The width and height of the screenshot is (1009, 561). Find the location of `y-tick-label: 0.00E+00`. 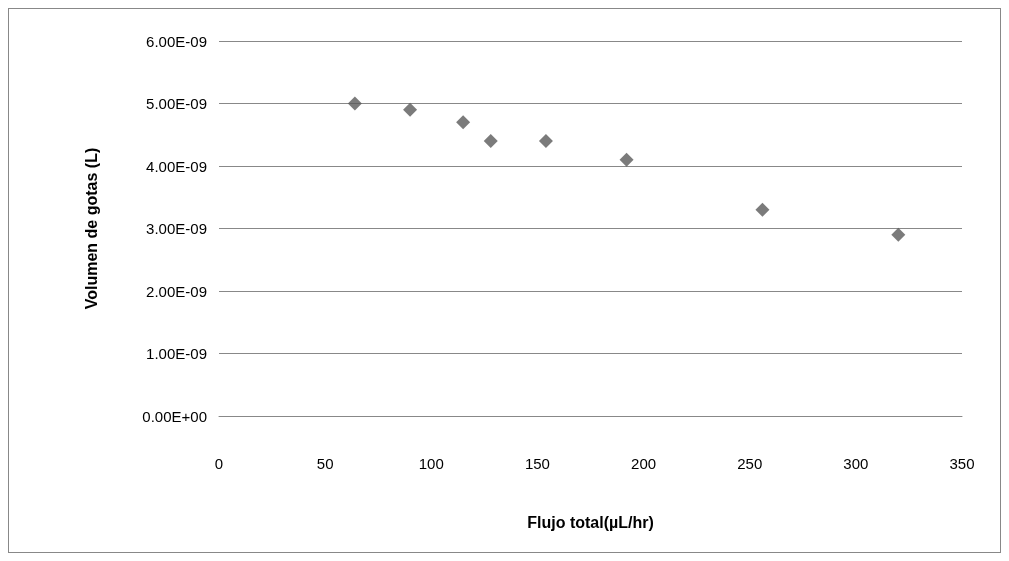

y-tick-label: 0.00E+00 is located at coordinates (174, 416).